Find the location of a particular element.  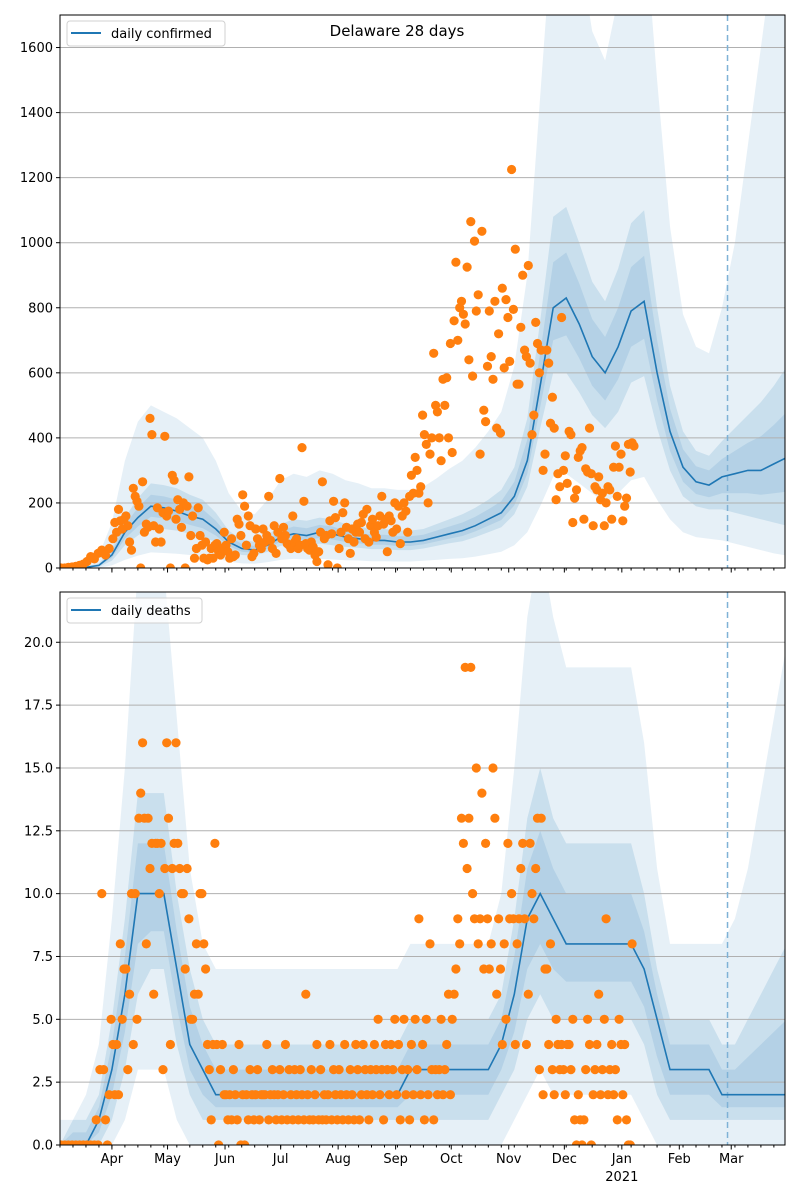

legend-label-deaths: daily deaths is located at coordinates (151, 611).